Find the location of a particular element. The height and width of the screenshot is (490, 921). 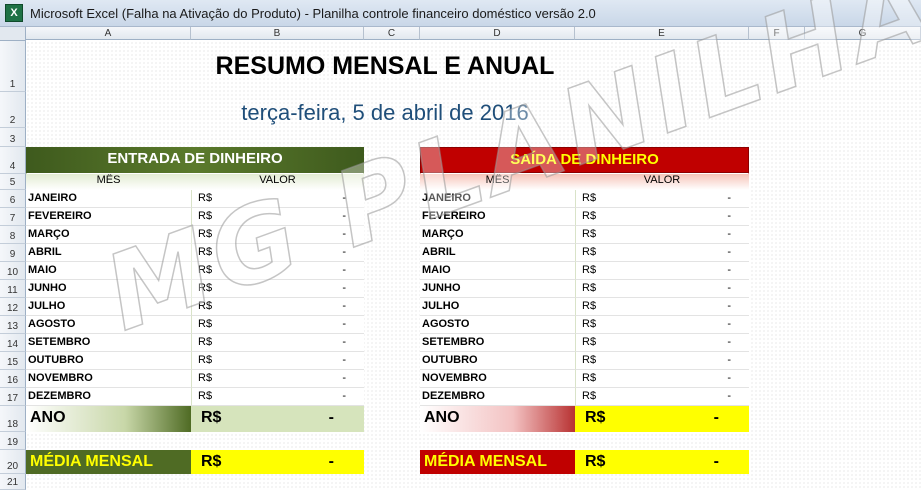

saida-col-mes: MÊS is located at coordinates (497, 182).